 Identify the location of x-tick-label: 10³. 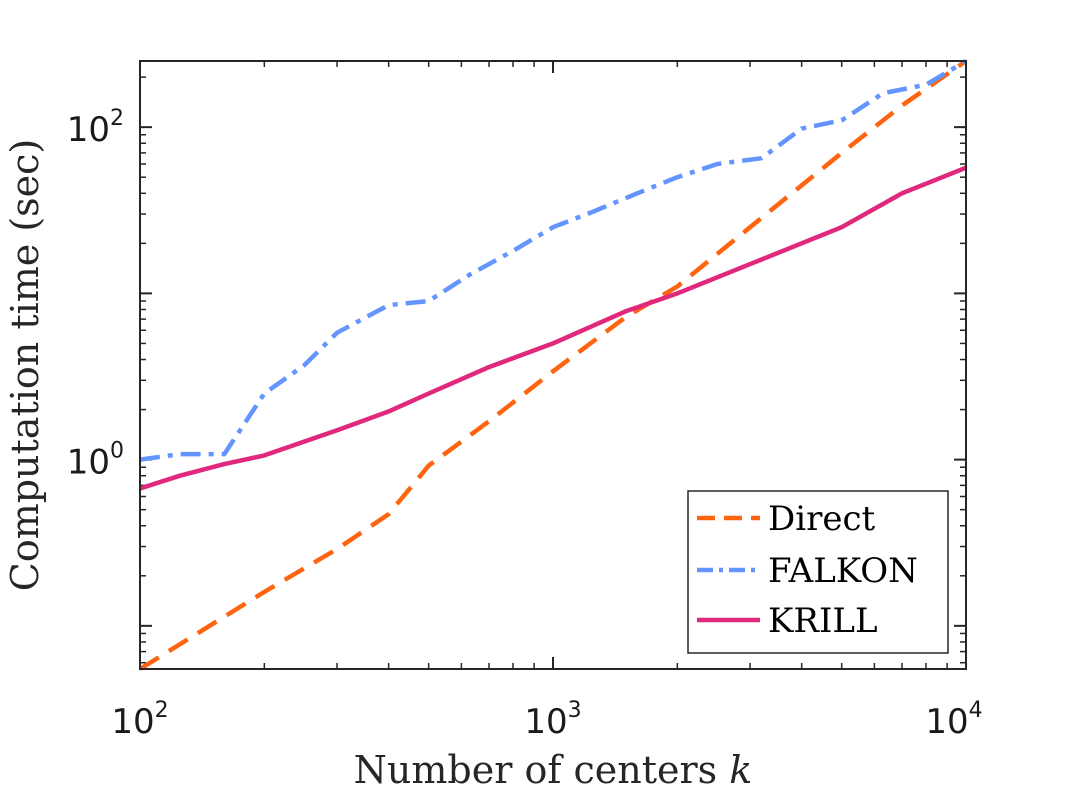
(552, 720).